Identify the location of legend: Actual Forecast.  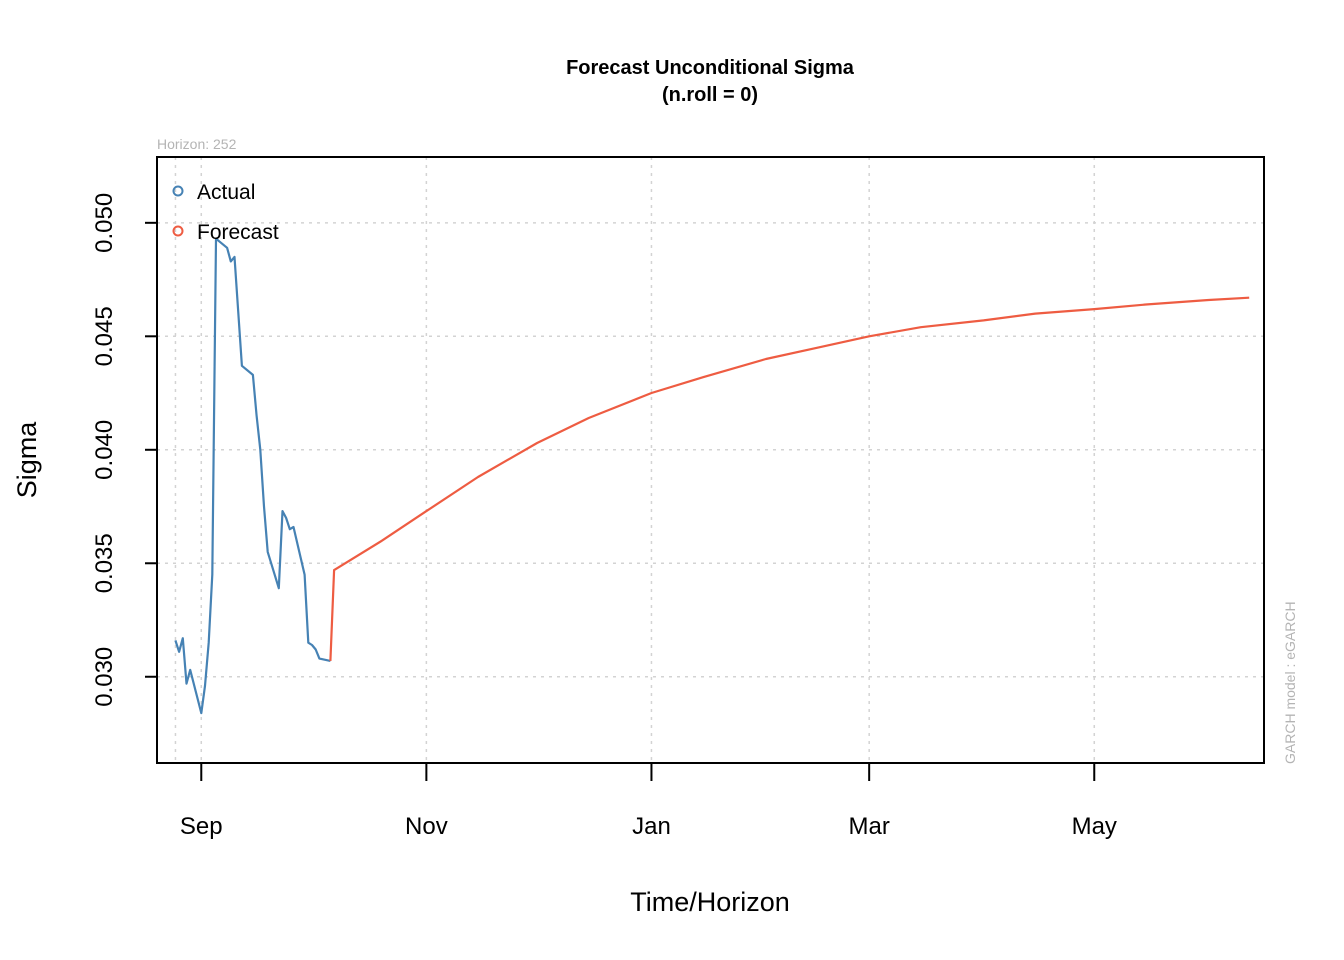
(225, 212).